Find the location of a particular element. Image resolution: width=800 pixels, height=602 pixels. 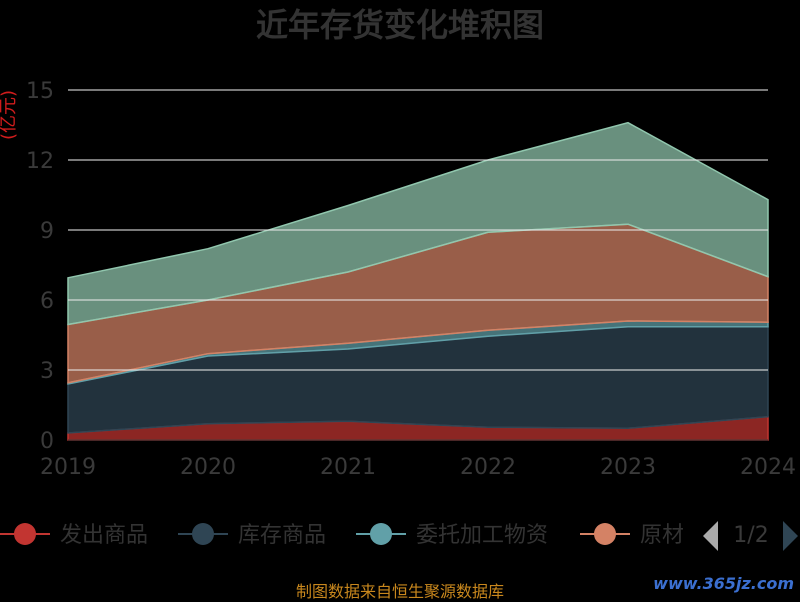

legend-prev-icon is located at coordinates (710, 536).